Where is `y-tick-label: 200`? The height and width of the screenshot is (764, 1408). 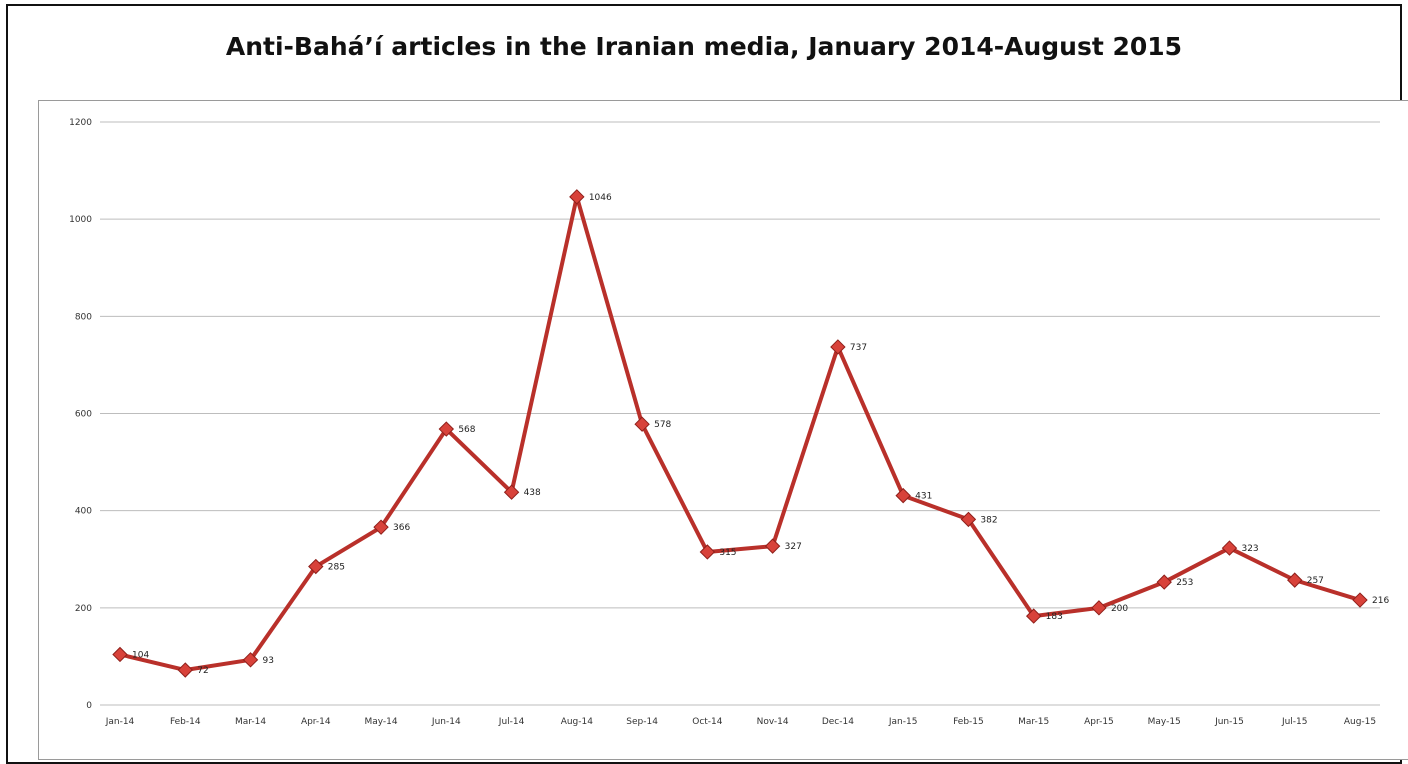
y-tick-label: 200 is located at coordinates (83, 609).